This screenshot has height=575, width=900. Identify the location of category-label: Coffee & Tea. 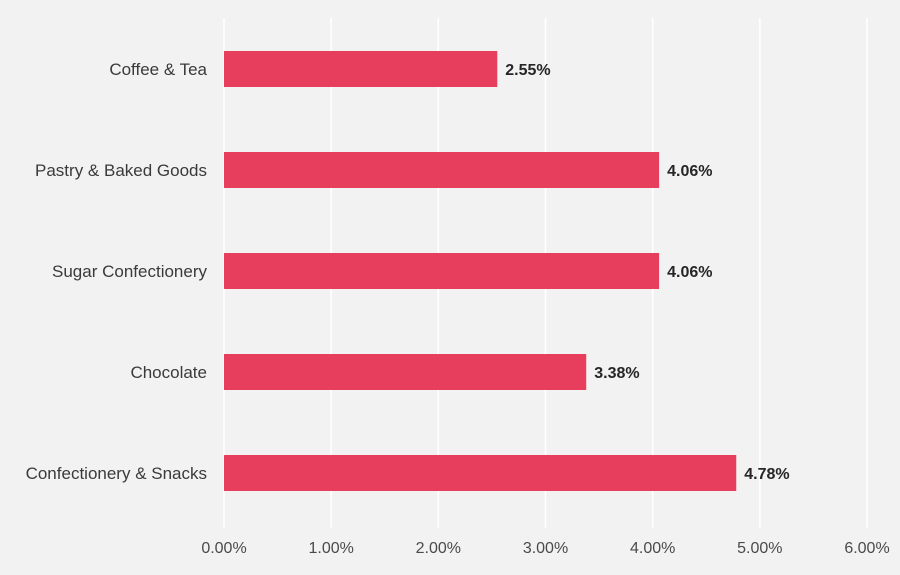
(158, 69).